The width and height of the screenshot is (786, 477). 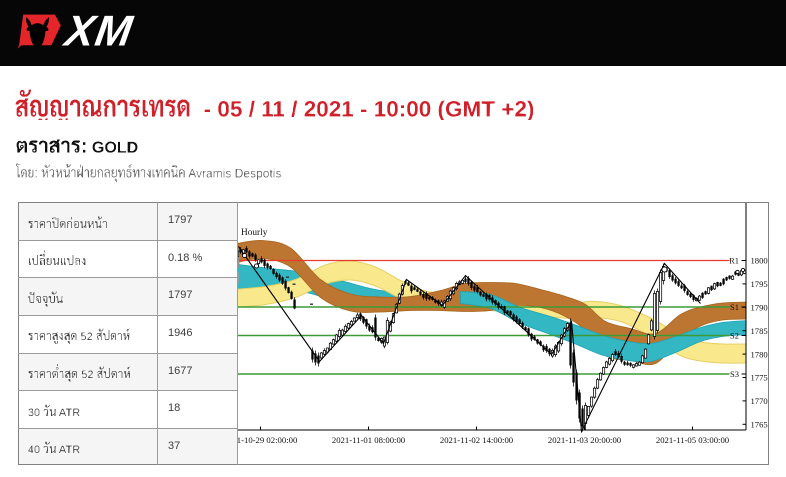 I want to click on svg-text: Hourly, so click(x=254, y=233).